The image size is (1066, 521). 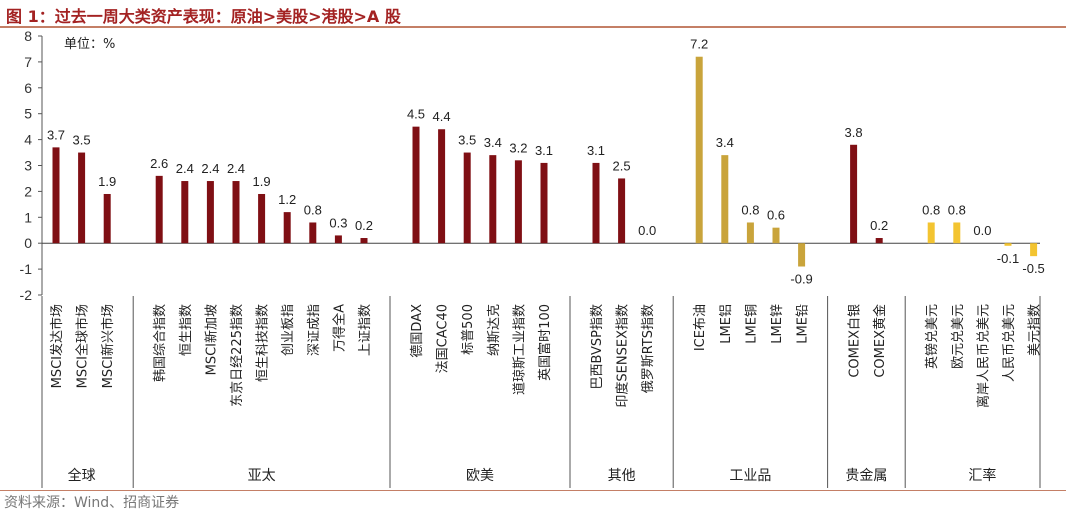 I want to click on category-label: 人民币兑美元, so click(x=1009, y=343).